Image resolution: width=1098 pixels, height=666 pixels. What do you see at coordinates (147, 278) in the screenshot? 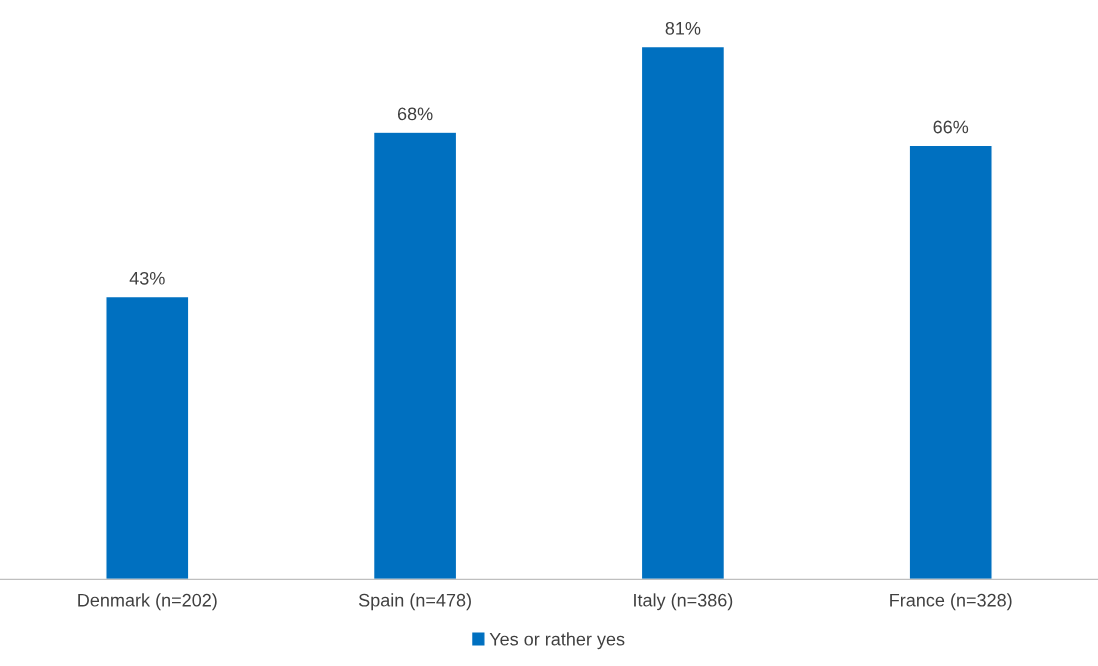
I see `data-label: 43%` at bounding box center [147, 278].